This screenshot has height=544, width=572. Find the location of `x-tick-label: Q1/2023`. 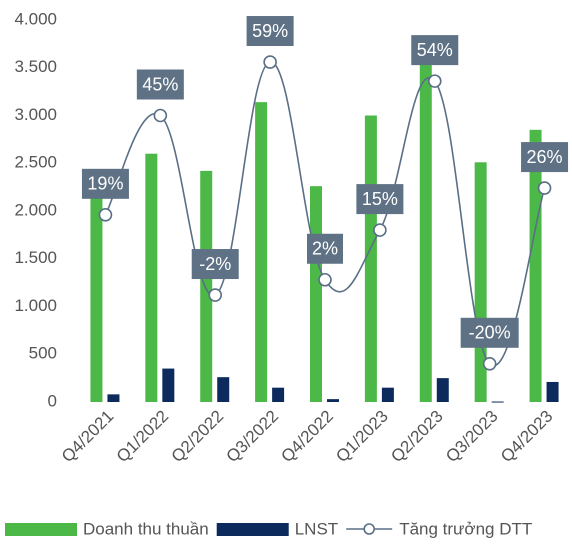

x-tick-label: Q1/2023 is located at coordinates (362, 437).